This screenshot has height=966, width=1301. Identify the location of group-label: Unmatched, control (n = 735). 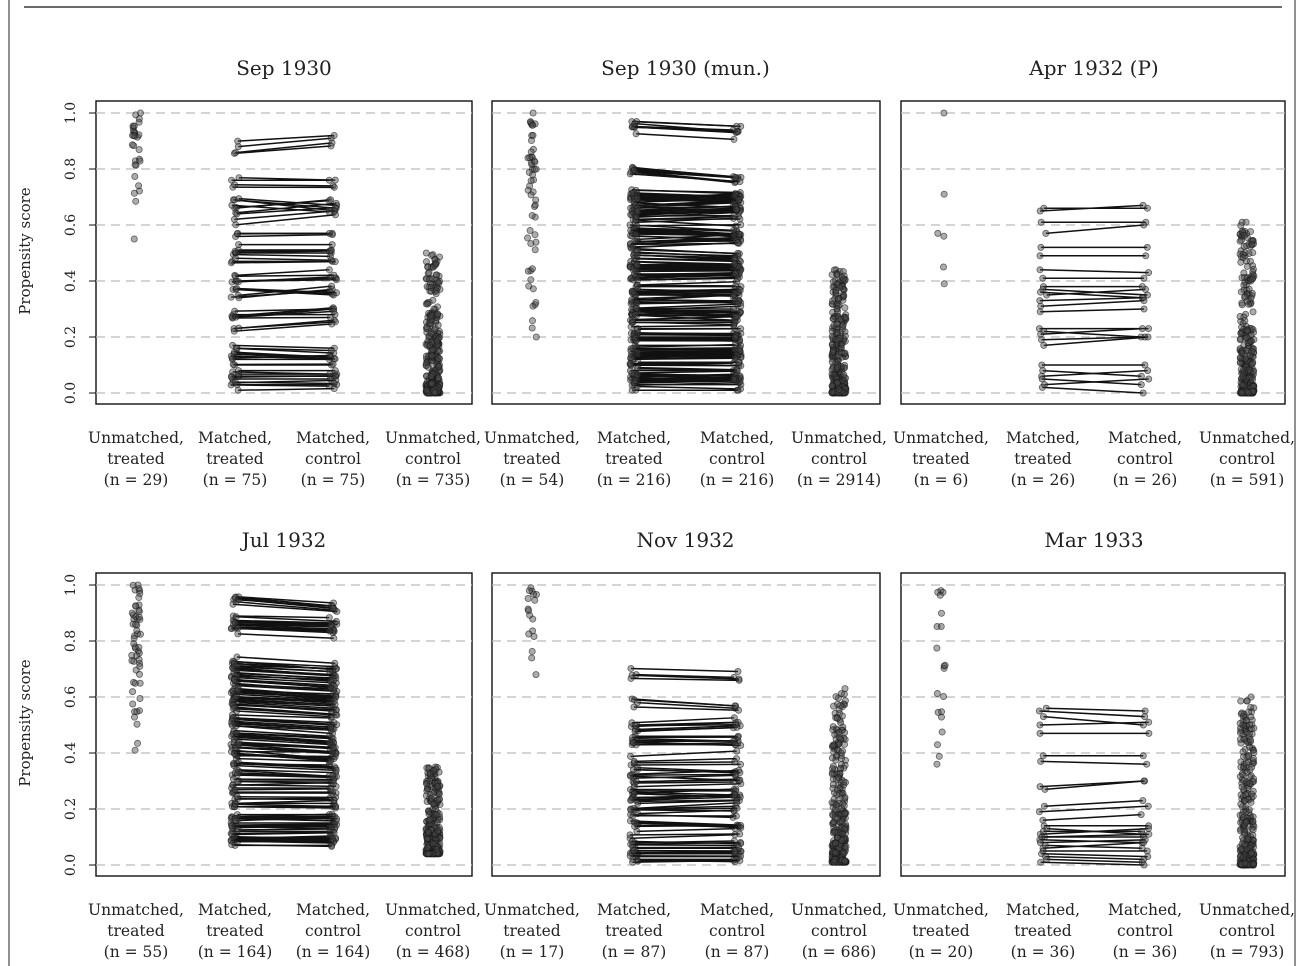
(433, 459).